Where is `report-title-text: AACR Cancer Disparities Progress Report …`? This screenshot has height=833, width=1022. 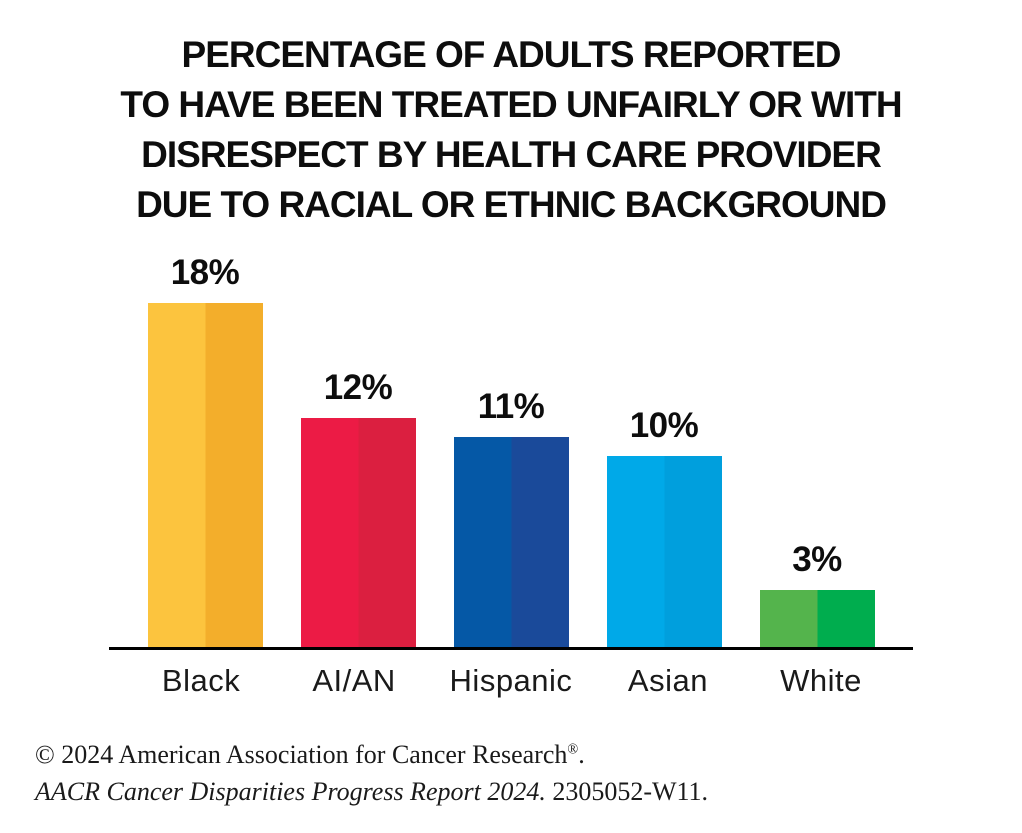 report-title-text: AACR Cancer Disparities Progress Report … is located at coordinates (290, 791).